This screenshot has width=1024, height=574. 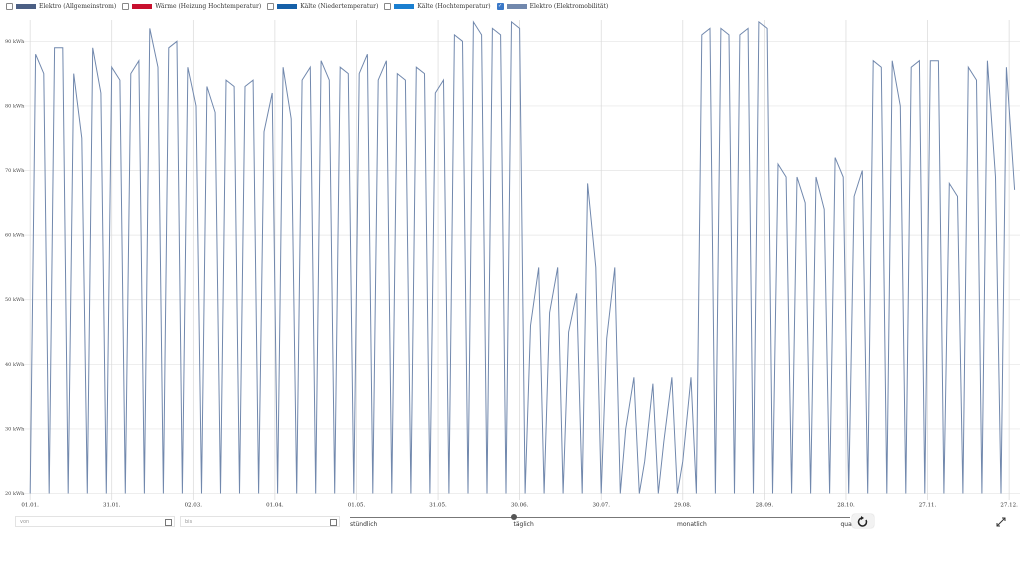 I want to click on y-tick-label: 50 kWh, so click(x=15, y=300).